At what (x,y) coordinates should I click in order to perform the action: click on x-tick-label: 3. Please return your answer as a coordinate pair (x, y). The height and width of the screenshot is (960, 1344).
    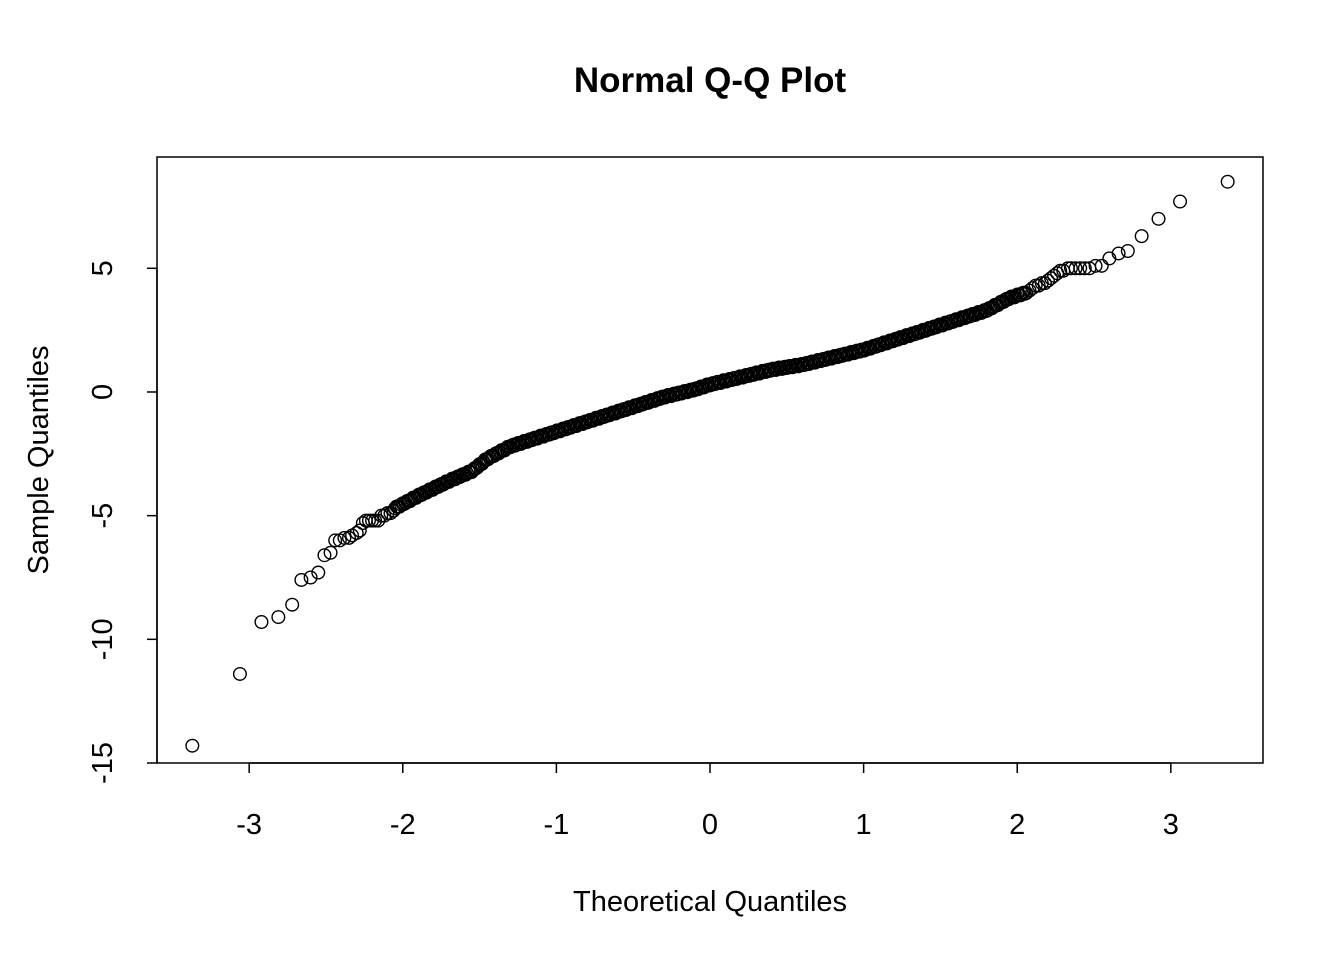
    Looking at the image, I should click on (1171, 825).